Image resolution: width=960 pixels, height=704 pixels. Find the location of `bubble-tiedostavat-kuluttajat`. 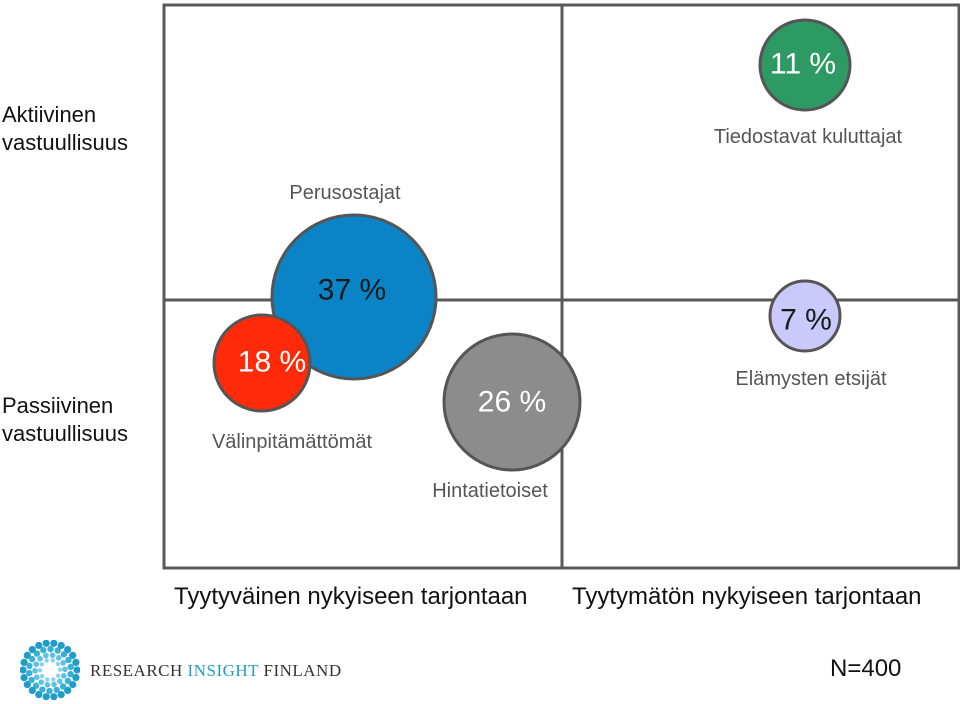

bubble-tiedostavat-kuluttajat is located at coordinates (805, 65).